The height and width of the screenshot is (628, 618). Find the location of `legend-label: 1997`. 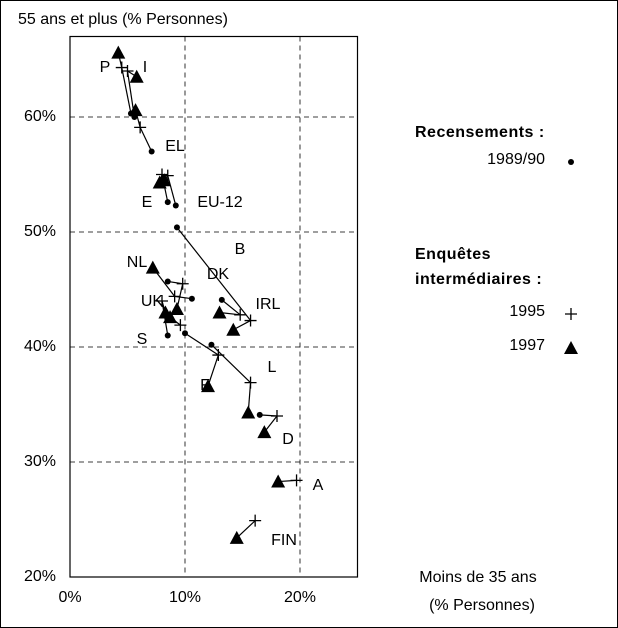

legend-label: 1997 is located at coordinates (527, 345).